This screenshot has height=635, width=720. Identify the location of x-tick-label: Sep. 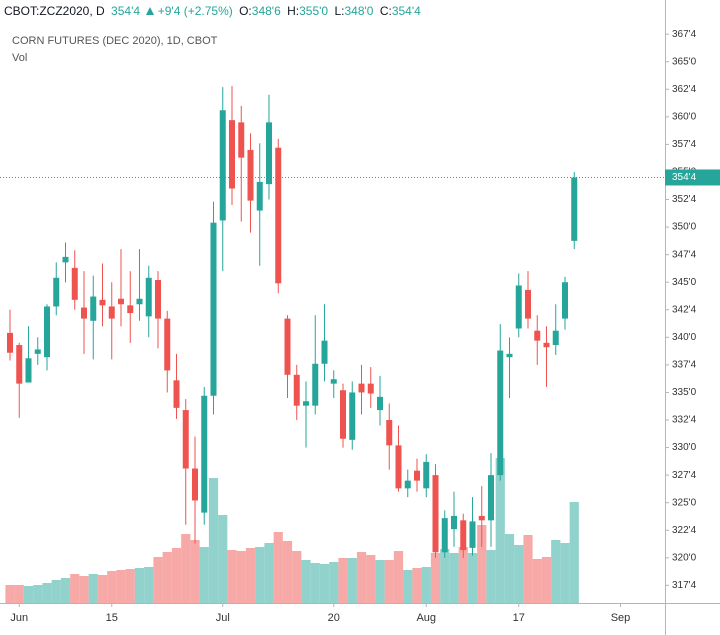
(621, 618).